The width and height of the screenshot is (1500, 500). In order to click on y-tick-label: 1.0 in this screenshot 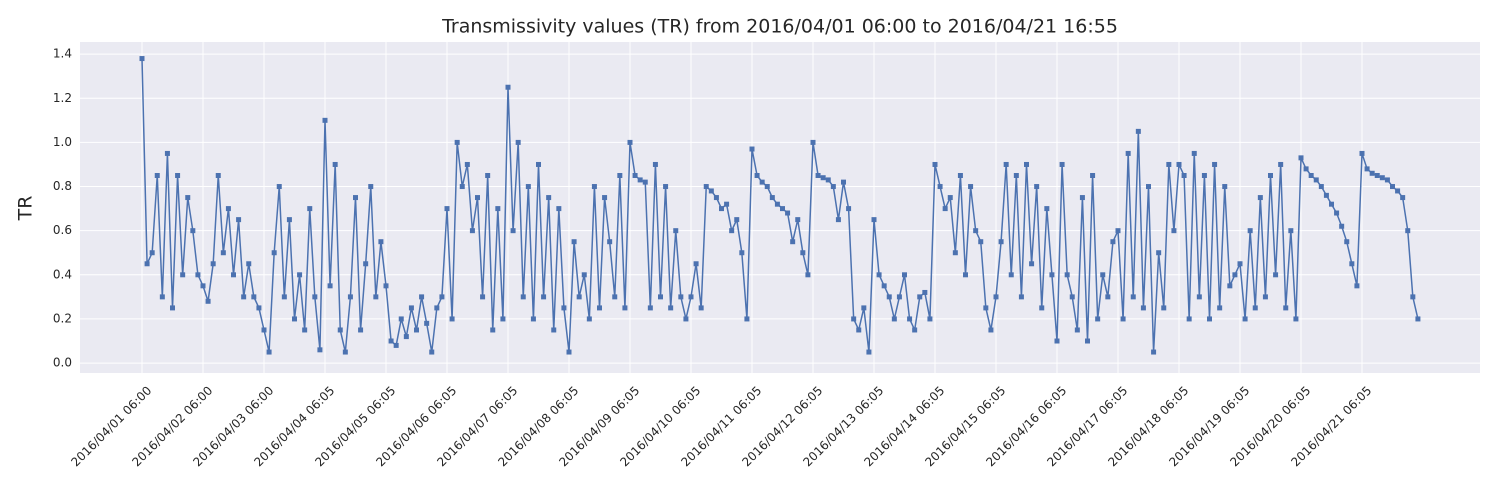, I will do `click(62, 142)`.